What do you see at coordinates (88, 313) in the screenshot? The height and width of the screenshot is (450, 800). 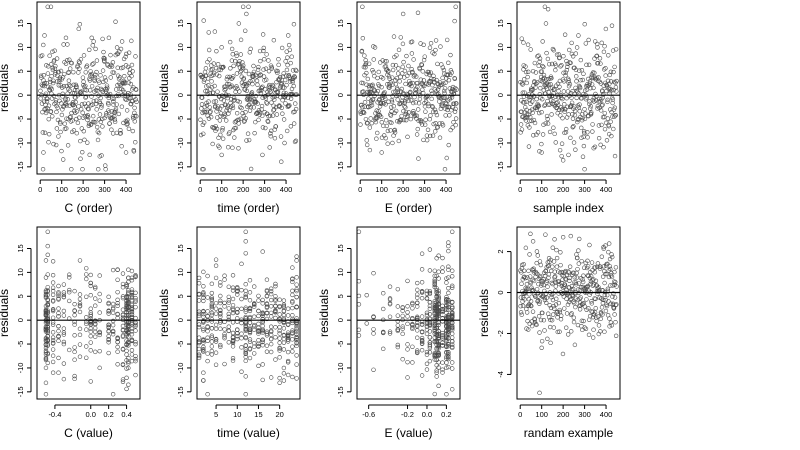 I see `plot-frame` at bounding box center [88, 313].